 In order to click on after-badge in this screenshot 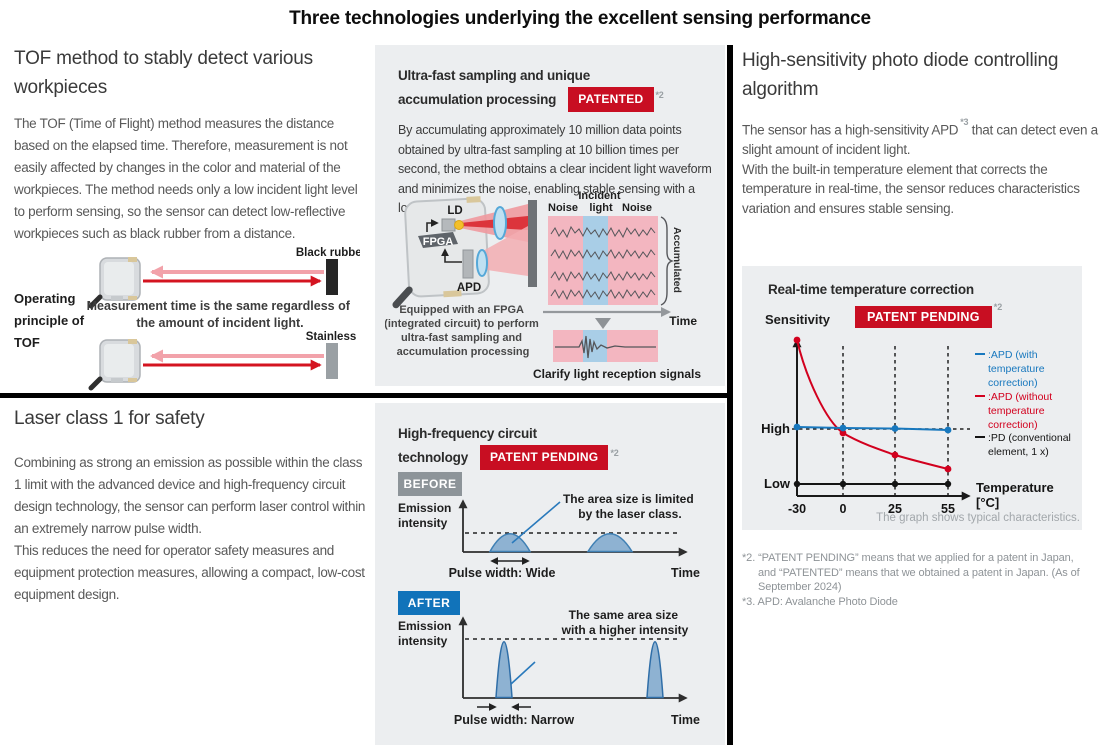, I will do `click(429, 603)`.